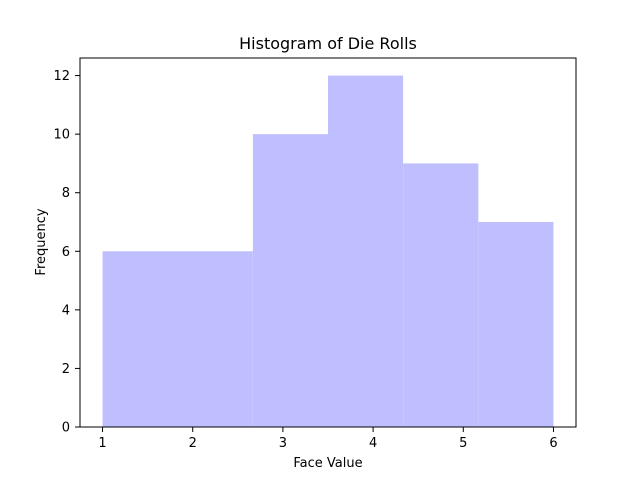  What do you see at coordinates (66, 310) in the screenshot?
I see `y-tick-label: 4` at bounding box center [66, 310].